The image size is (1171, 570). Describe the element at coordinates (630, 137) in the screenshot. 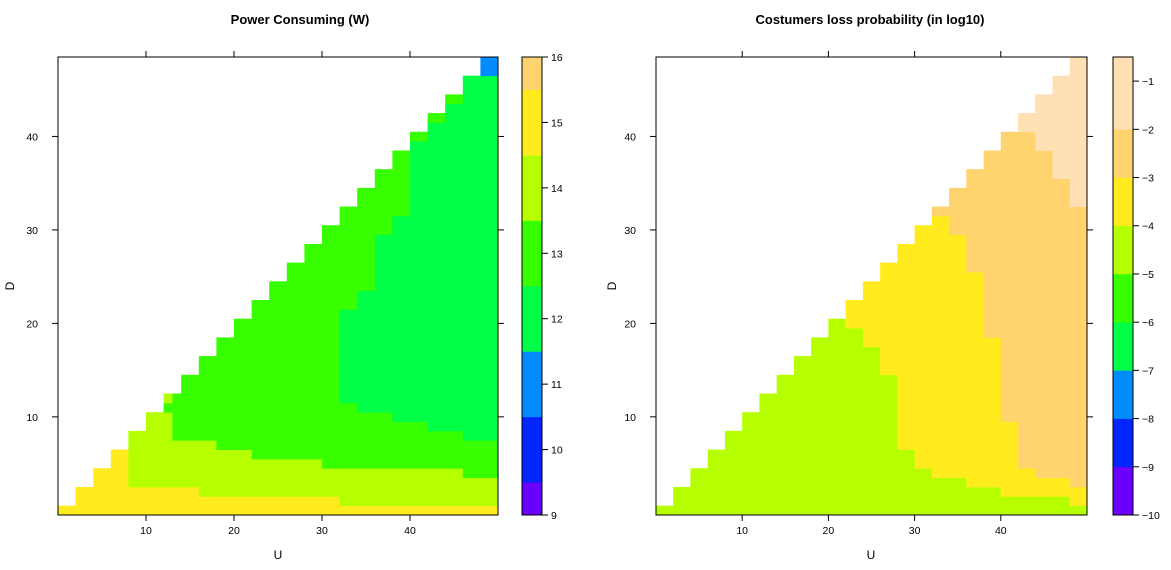

I see `y-tick-label: 40` at that location.